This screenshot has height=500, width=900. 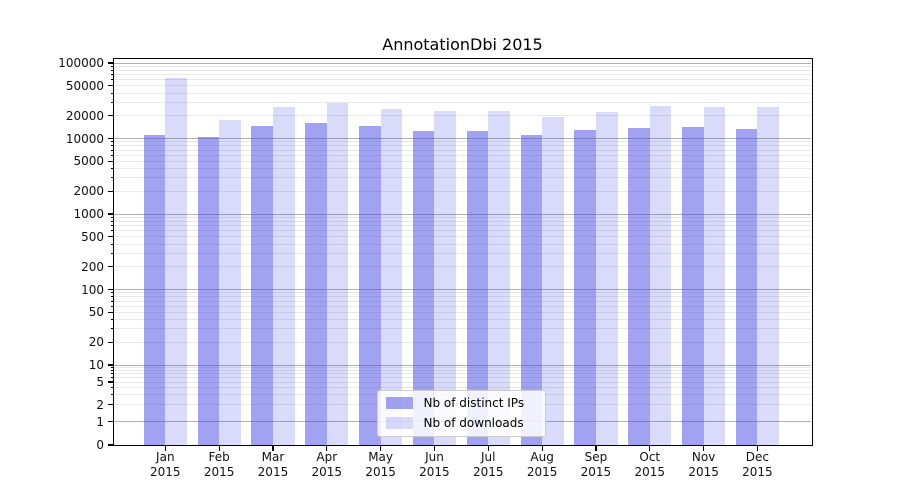 I want to click on x-tick-month: May, so click(x=381, y=457).